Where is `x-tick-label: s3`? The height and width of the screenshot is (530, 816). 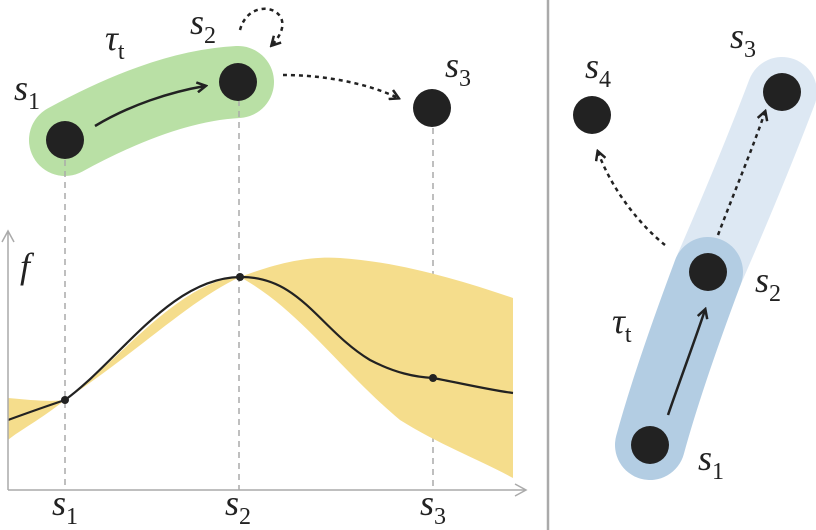
x-tick-label: s3 is located at coordinates (433, 506).